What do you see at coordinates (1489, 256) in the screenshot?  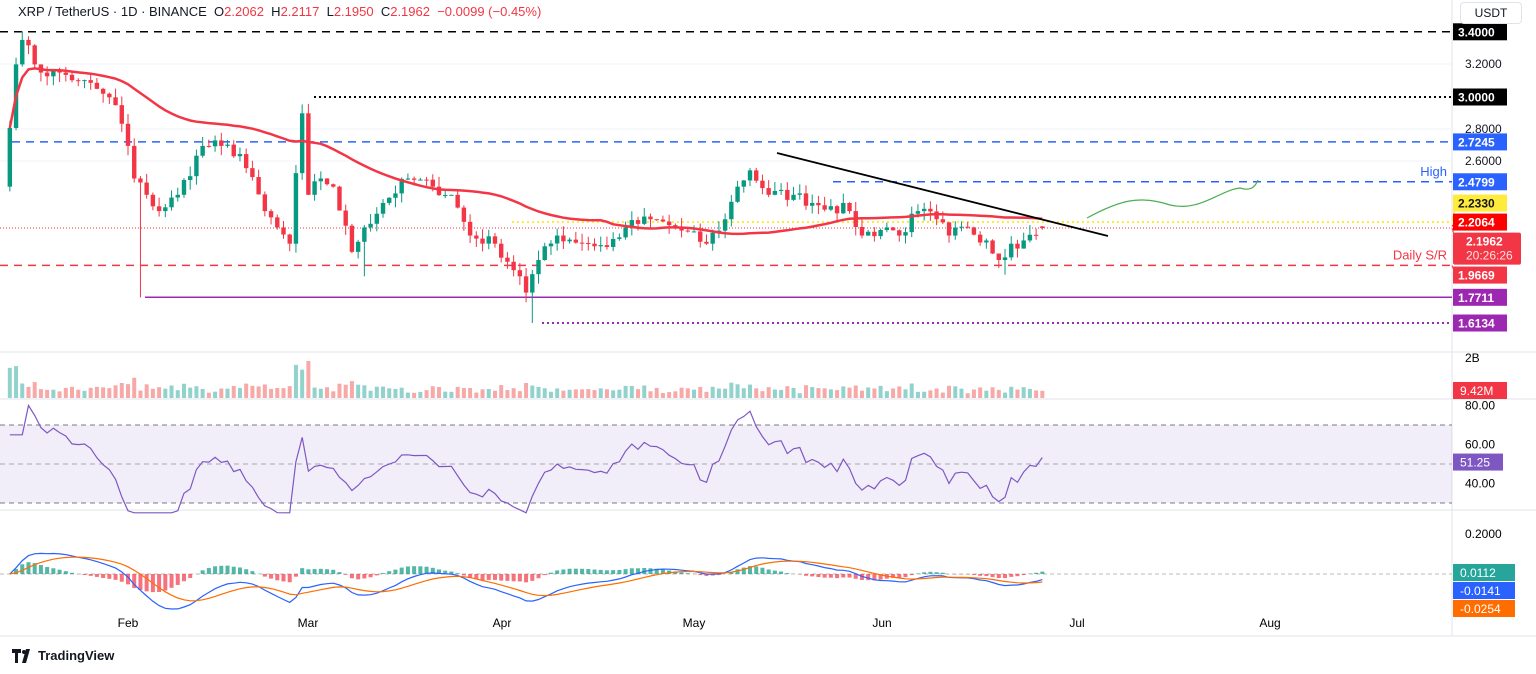 I see `countdown-label: 20:26:26` at bounding box center [1489, 256].